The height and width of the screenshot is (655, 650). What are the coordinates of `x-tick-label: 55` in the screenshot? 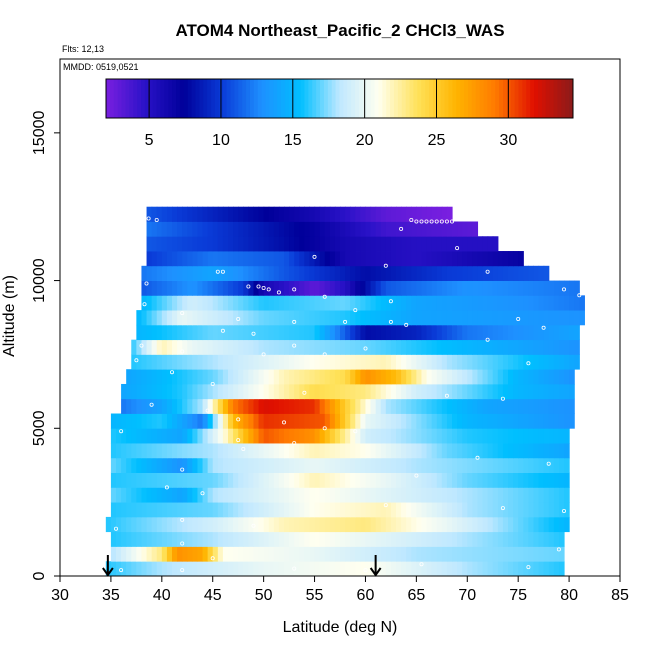 It's located at (315, 595).